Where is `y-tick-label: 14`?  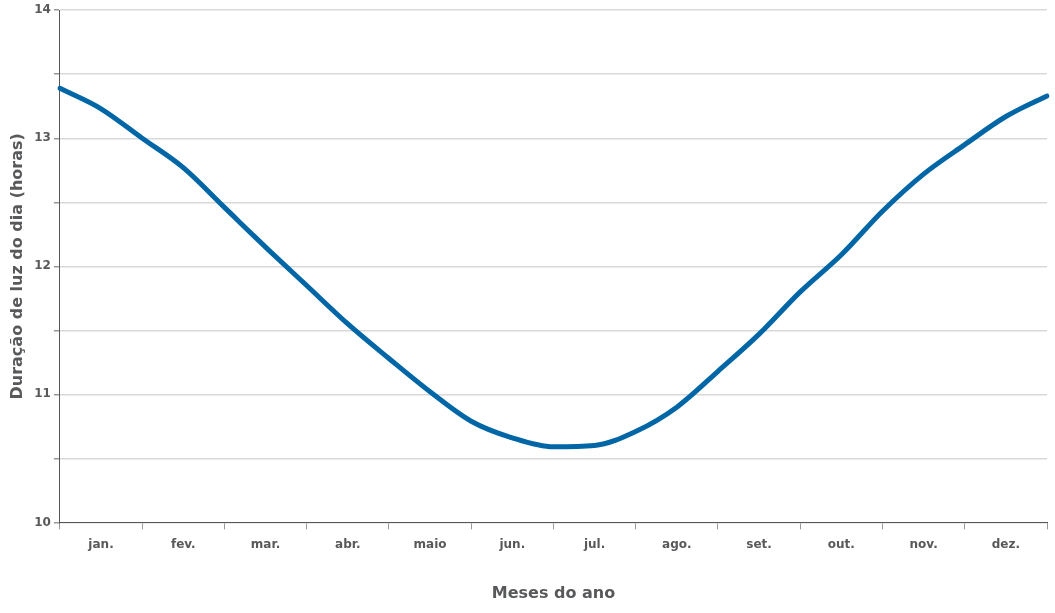
y-tick-label: 14 is located at coordinates (42, 9).